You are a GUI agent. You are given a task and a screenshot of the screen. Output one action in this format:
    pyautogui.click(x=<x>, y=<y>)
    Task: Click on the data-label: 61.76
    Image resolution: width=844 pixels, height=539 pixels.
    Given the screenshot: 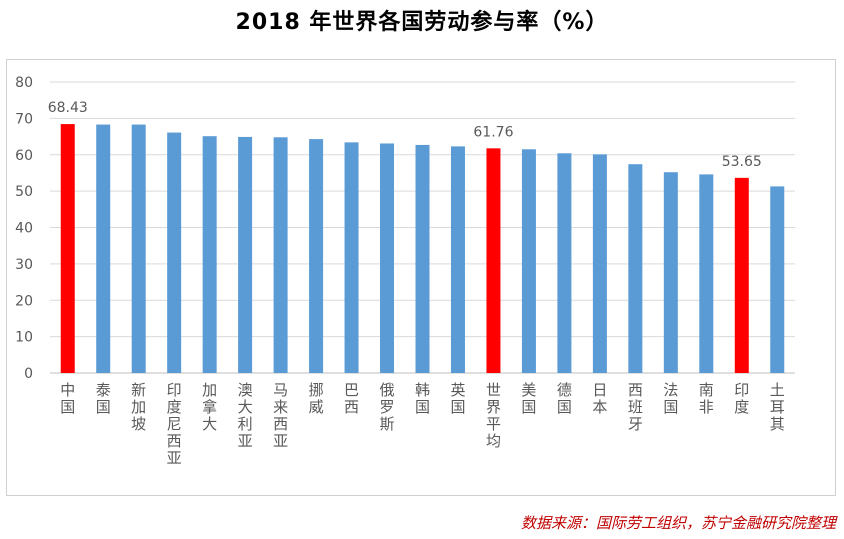 What is the action you would take?
    pyautogui.click(x=493, y=132)
    